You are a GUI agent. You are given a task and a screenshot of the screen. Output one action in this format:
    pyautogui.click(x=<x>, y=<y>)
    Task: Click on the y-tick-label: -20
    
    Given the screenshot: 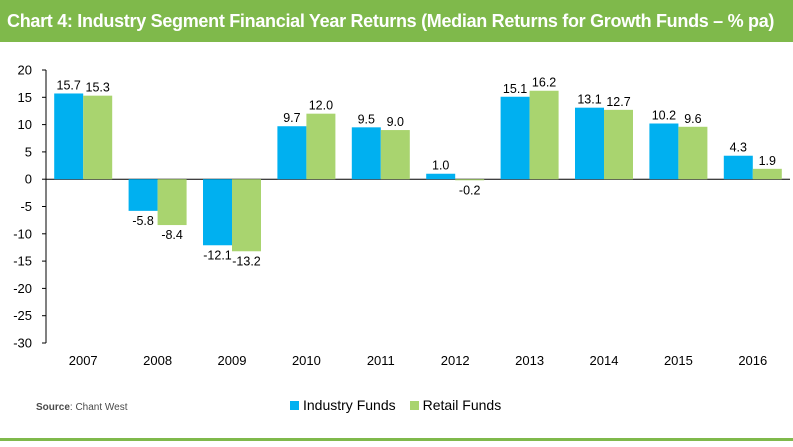 What is the action you would take?
    pyautogui.click(x=22, y=288)
    